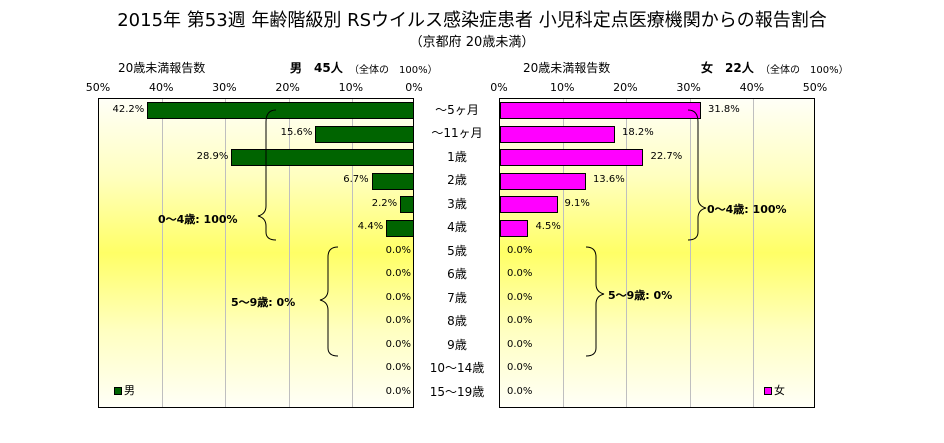 The image size is (944, 443). Describe the element at coordinates (263, 302) in the screenshot. I see `male-5-9-group-label: 5～9歳: 0%` at that location.